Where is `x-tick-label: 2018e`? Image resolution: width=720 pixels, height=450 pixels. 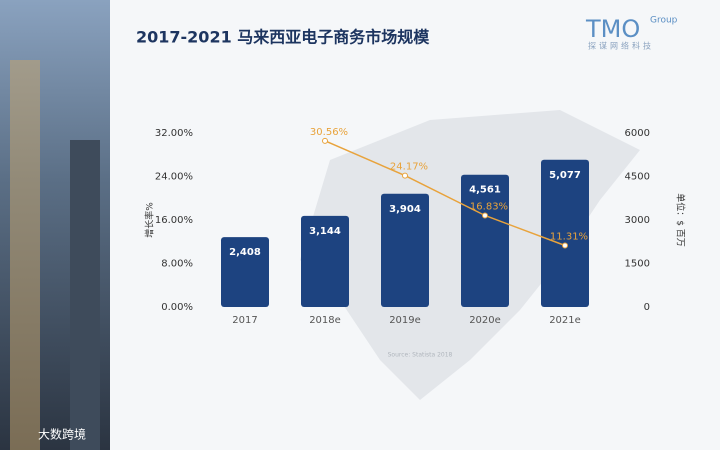
x-tick-label: 2018e is located at coordinates (325, 320).